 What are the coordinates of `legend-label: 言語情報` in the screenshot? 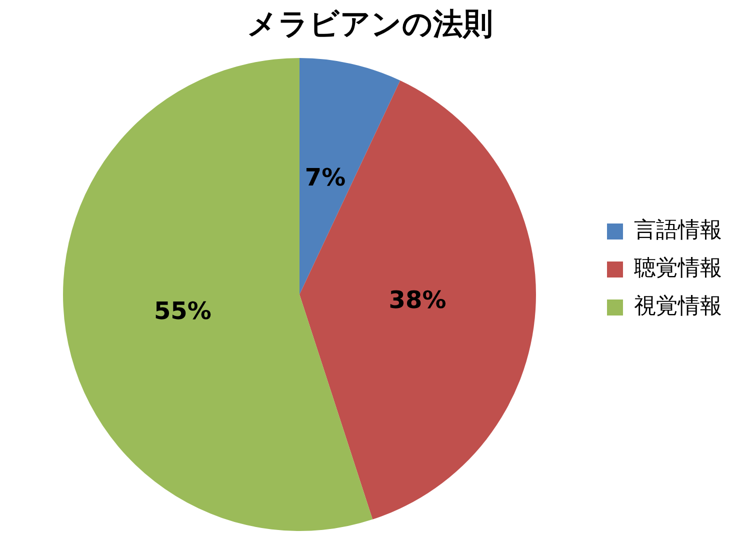 It's located at (678, 231).